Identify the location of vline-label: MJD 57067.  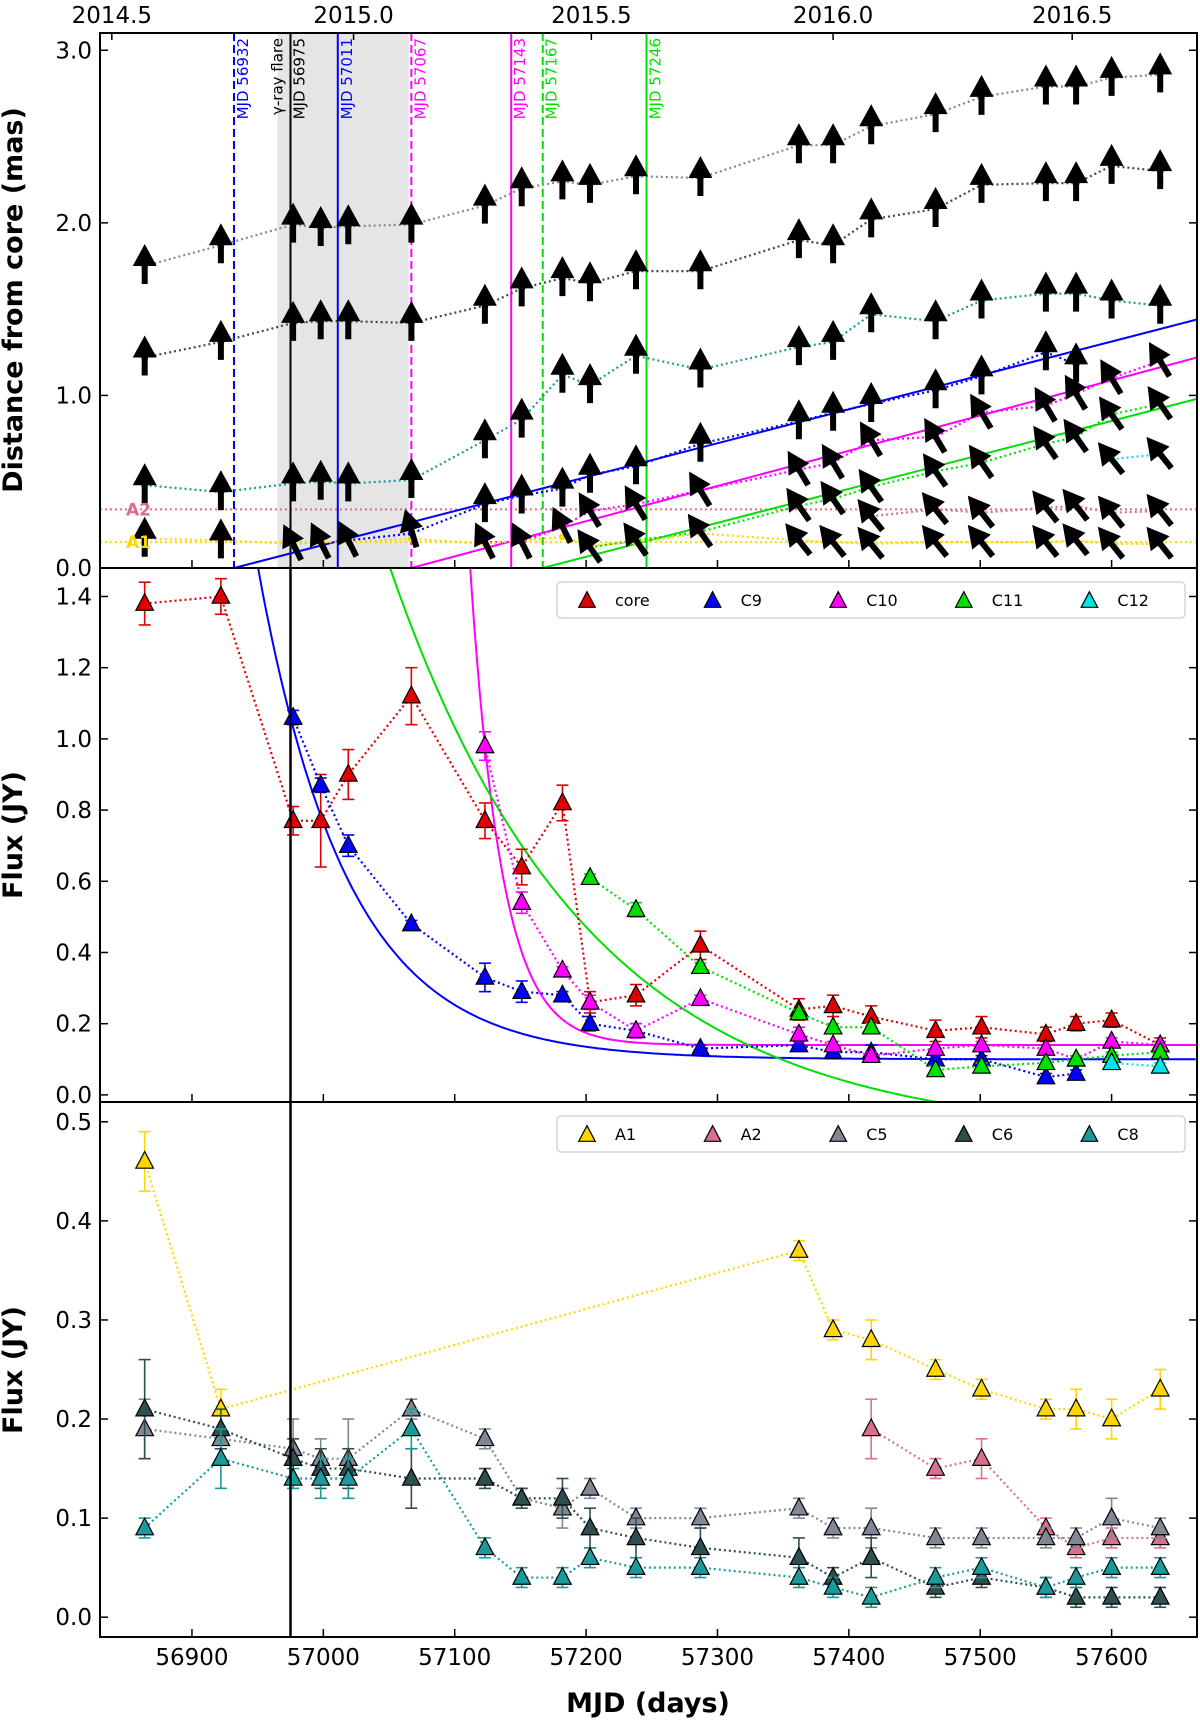
(420, 78).